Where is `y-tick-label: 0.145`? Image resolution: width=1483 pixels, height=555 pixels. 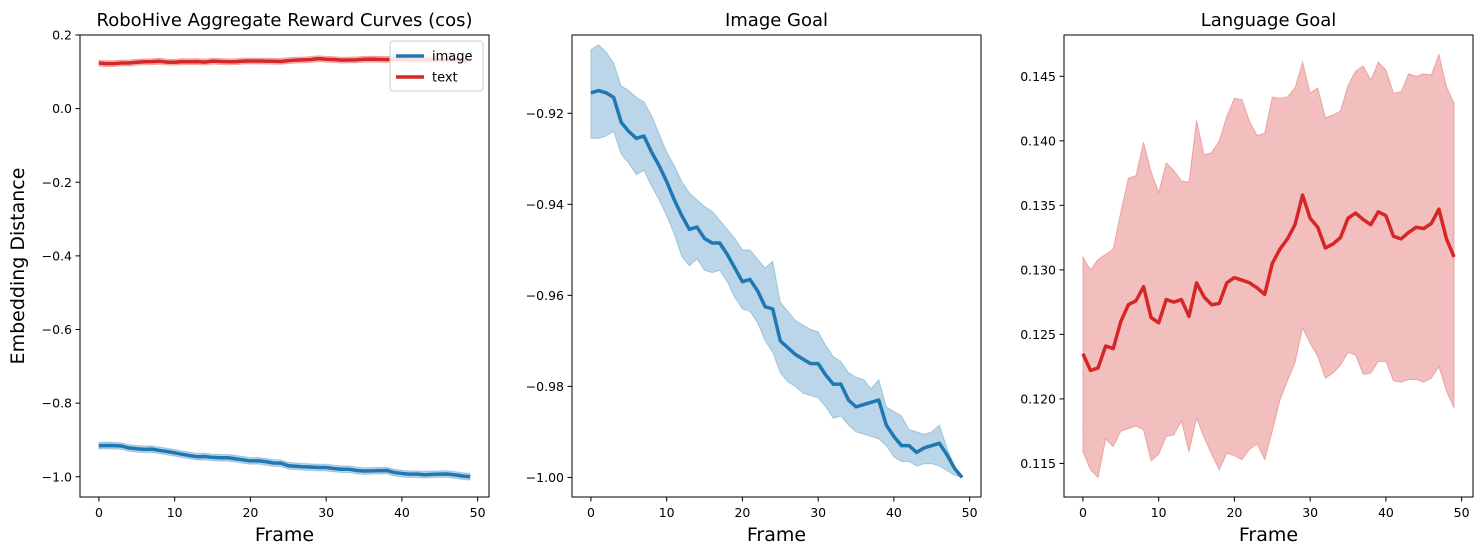 y-tick-label: 0.145 is located at coordinates (1038, 76).